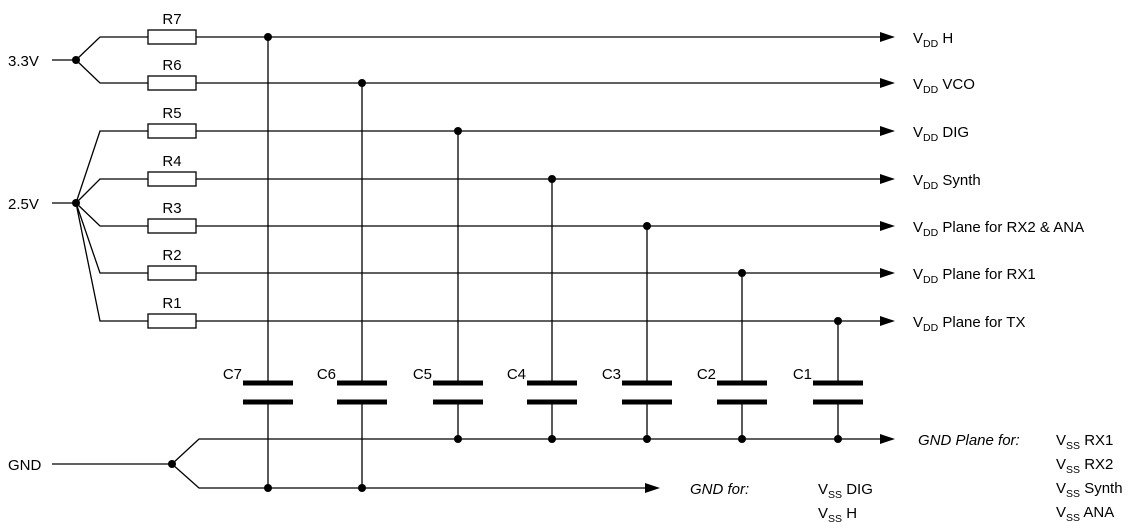  Describe the element at coordinates (974, 276) in the screenshot. I see `rail-label: VDD Plane for RX1` at that location.